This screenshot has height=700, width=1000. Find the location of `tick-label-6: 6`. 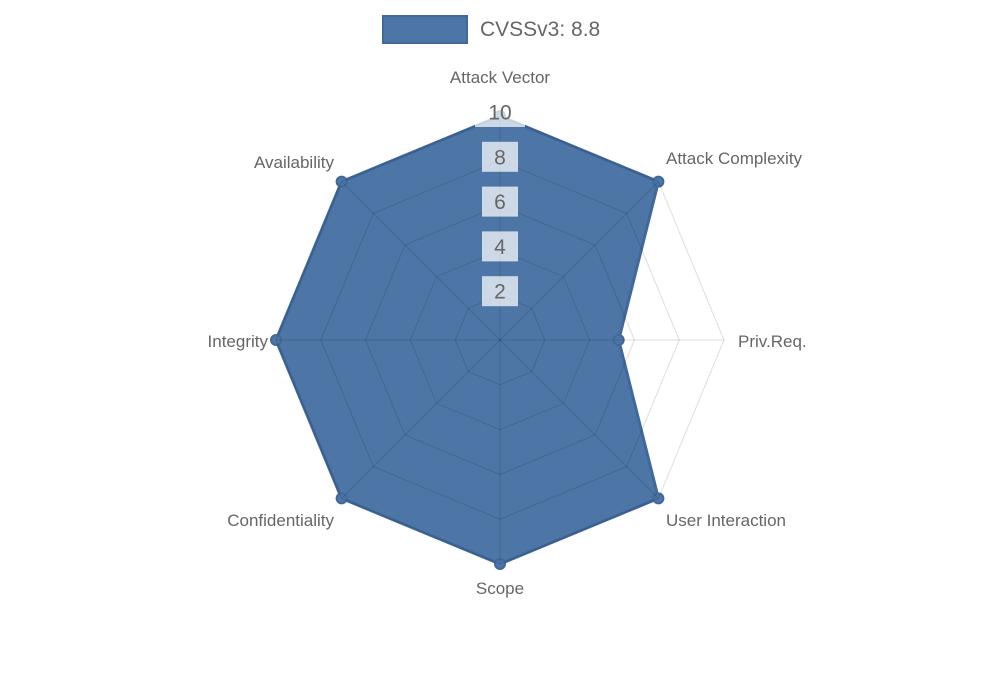

tick-label-6: 6 is located at coordinates (500, 202).